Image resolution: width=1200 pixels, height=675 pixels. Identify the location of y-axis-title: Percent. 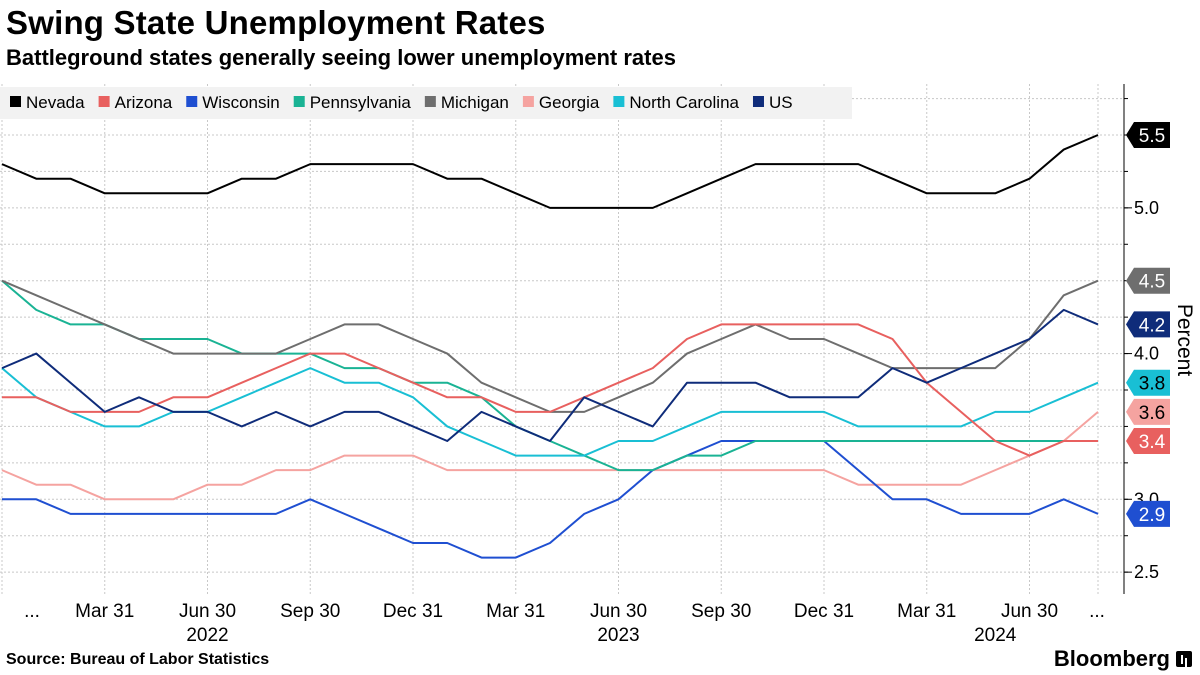
(1184, 340).